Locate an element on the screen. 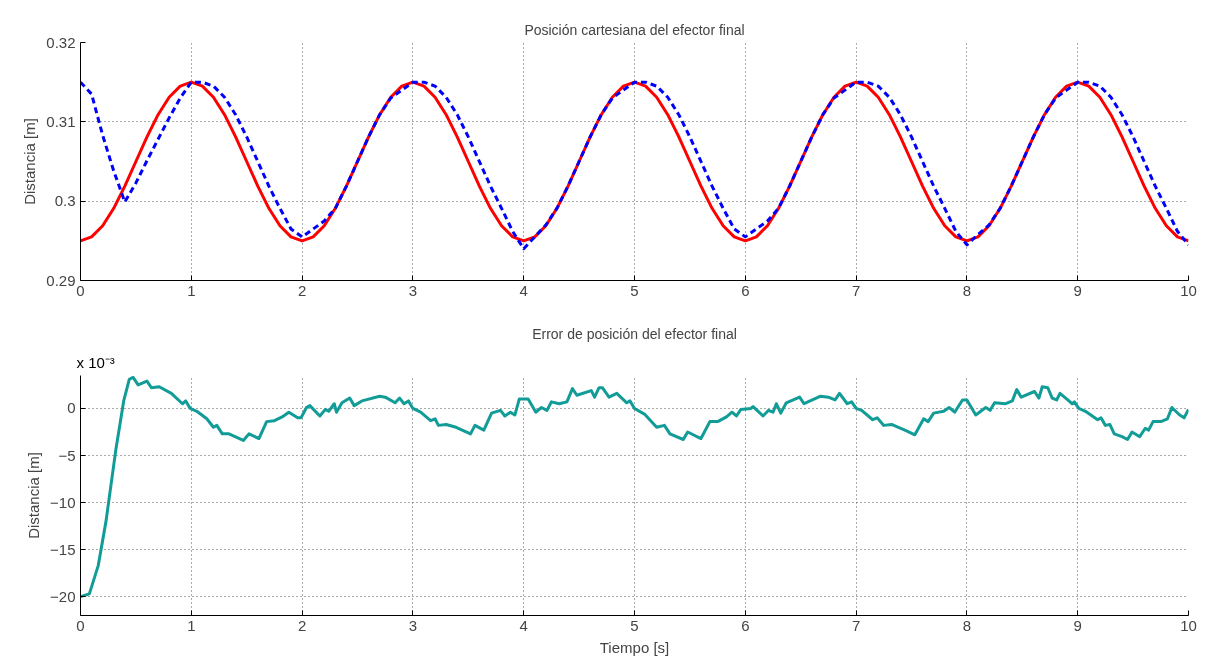  text: x 10⁻³ is located at coordinates (95, 362).